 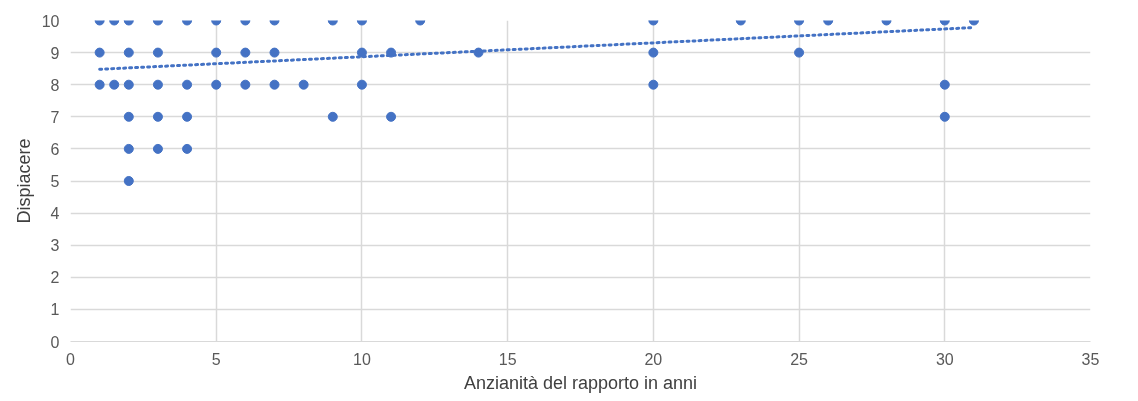 What do you see at coordinates (55, 310) in the screenshot?
I see `y-tick-label: 1` at bounding box center [55, 310].